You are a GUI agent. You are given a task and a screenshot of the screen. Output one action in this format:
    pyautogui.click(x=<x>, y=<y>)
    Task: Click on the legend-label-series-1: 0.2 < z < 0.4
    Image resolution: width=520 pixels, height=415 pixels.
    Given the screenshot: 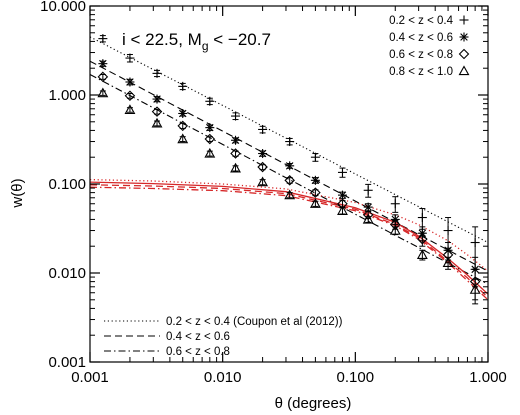 What is the action you would take?
    pyautogui.click(x=421, y=21)
    